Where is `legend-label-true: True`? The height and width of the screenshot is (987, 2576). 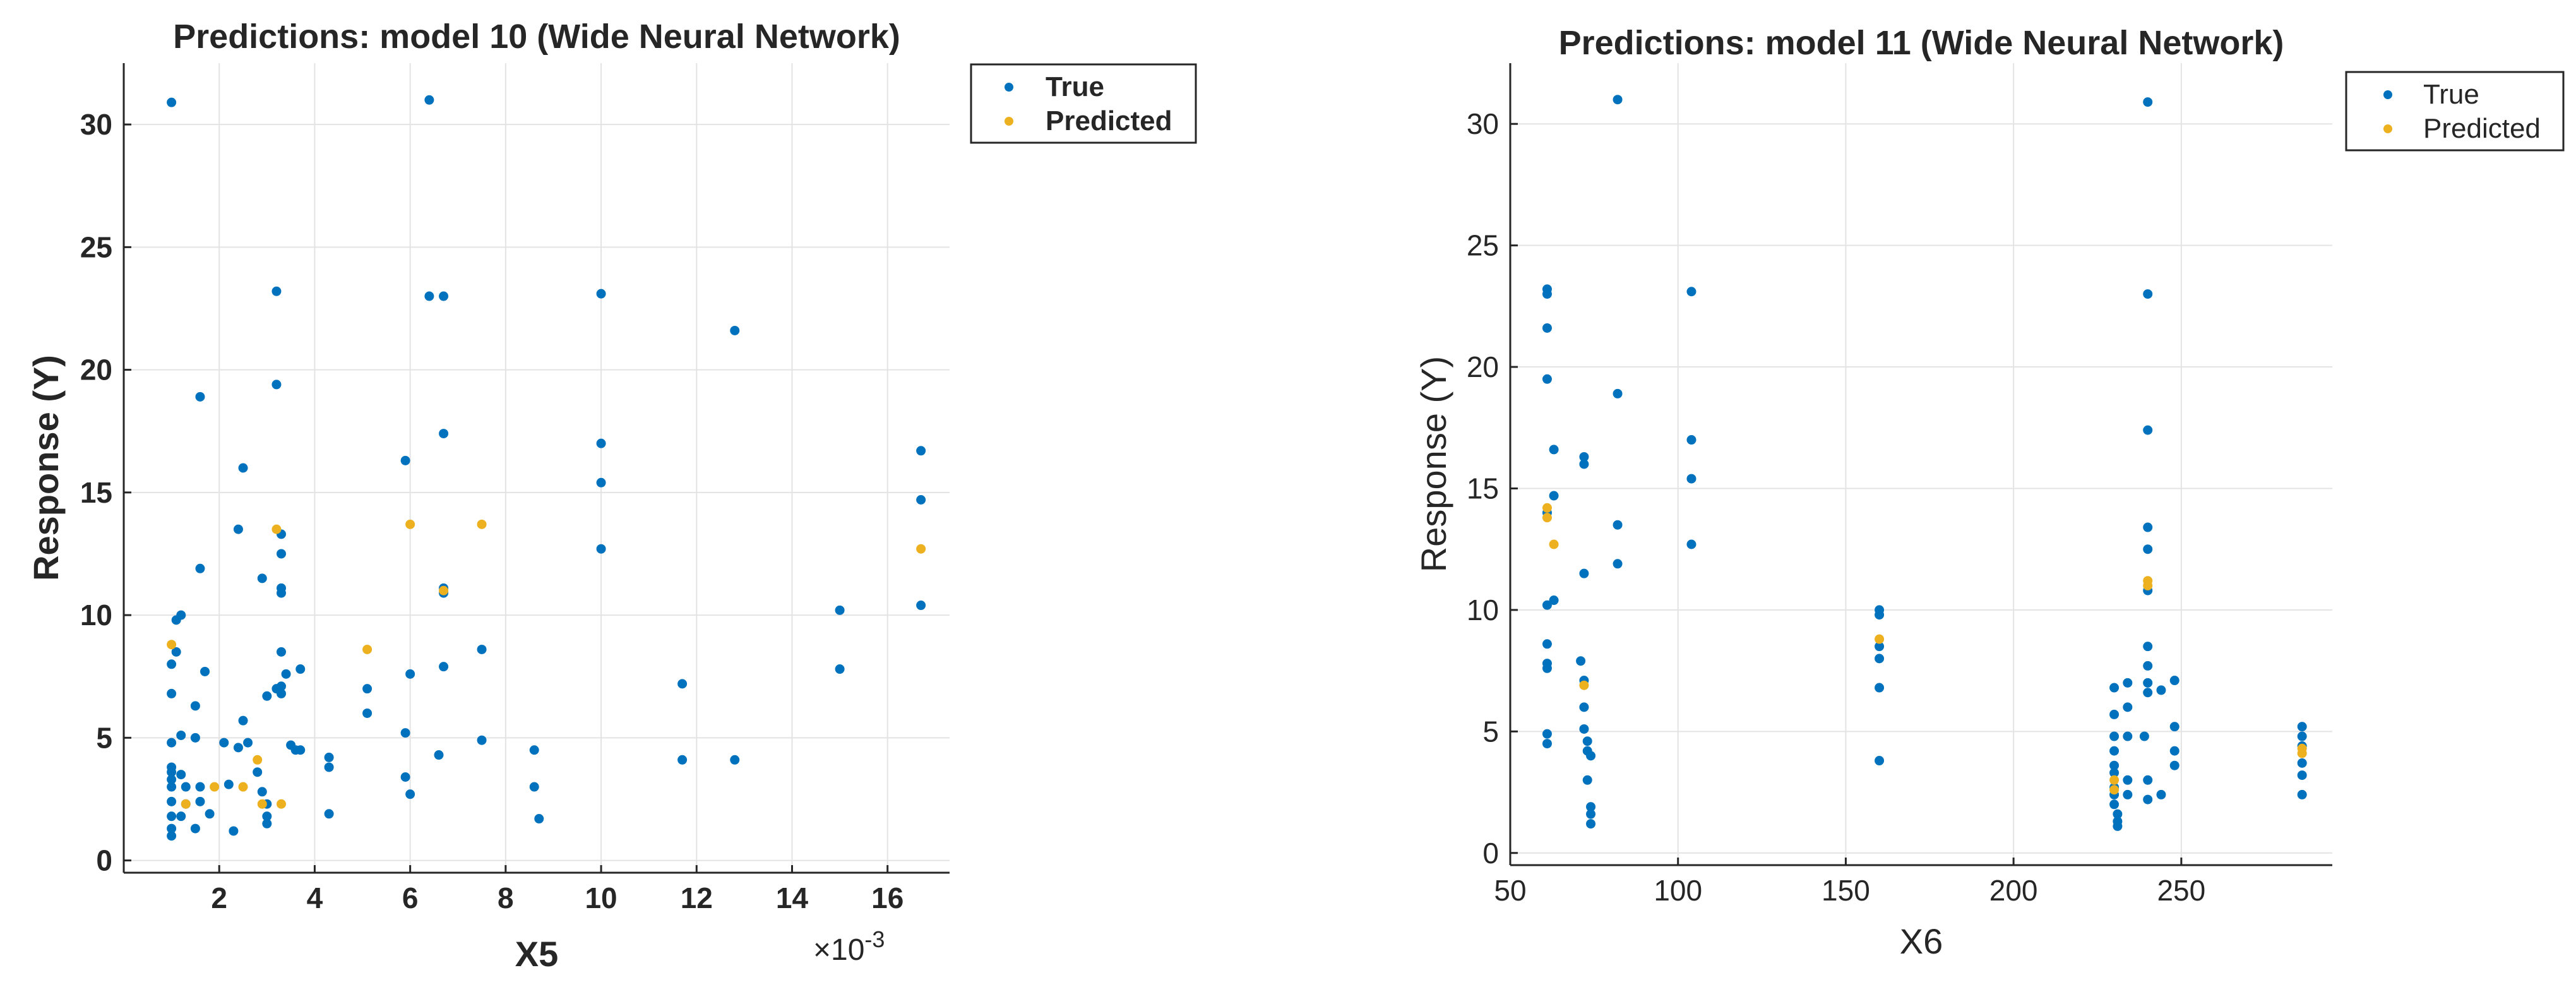
legend-label-true: True is located at coordinates (2451, 94).